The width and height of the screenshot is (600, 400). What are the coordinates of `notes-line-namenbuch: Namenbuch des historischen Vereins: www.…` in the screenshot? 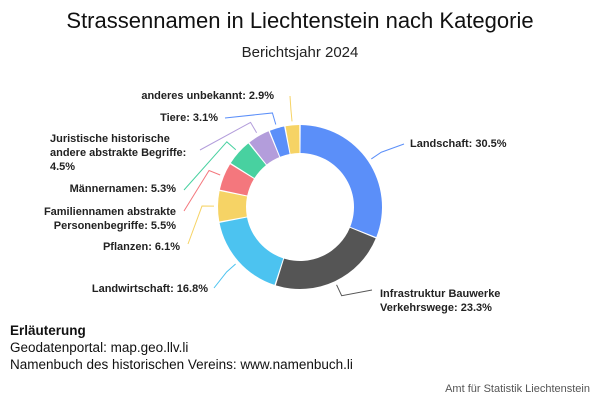 It's located at (181, 364).